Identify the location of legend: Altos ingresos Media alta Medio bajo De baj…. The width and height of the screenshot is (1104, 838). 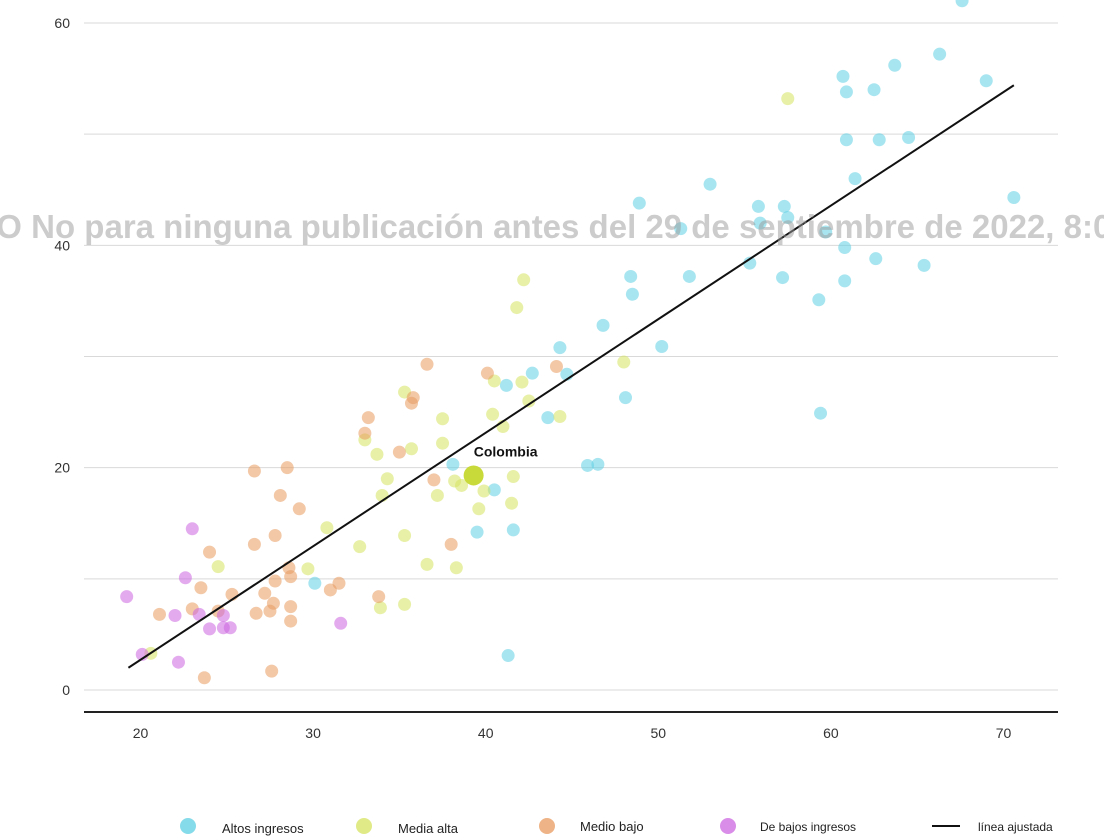
(616, 827).